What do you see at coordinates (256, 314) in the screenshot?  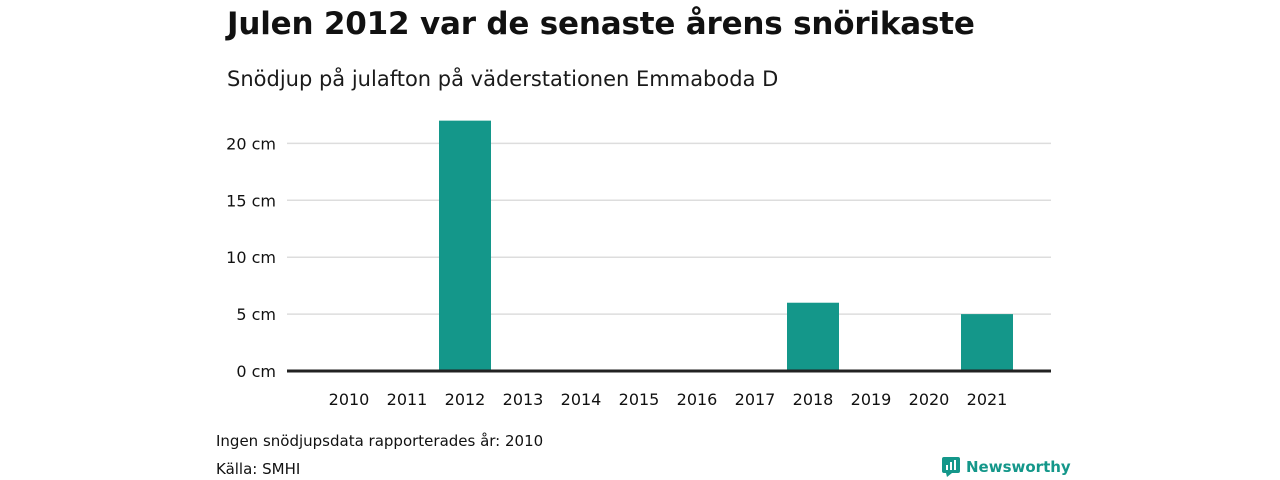 I see `y-tick-label: 5 cm` at bounding box center [256, 314].